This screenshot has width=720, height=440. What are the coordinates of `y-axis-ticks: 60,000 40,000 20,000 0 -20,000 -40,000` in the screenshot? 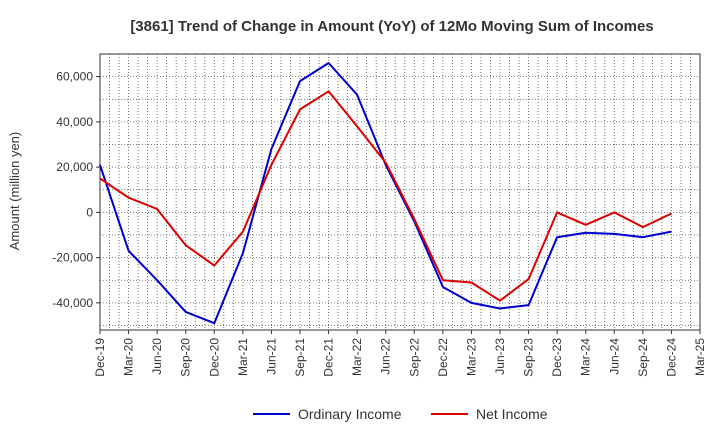 It's located at (76, 190).